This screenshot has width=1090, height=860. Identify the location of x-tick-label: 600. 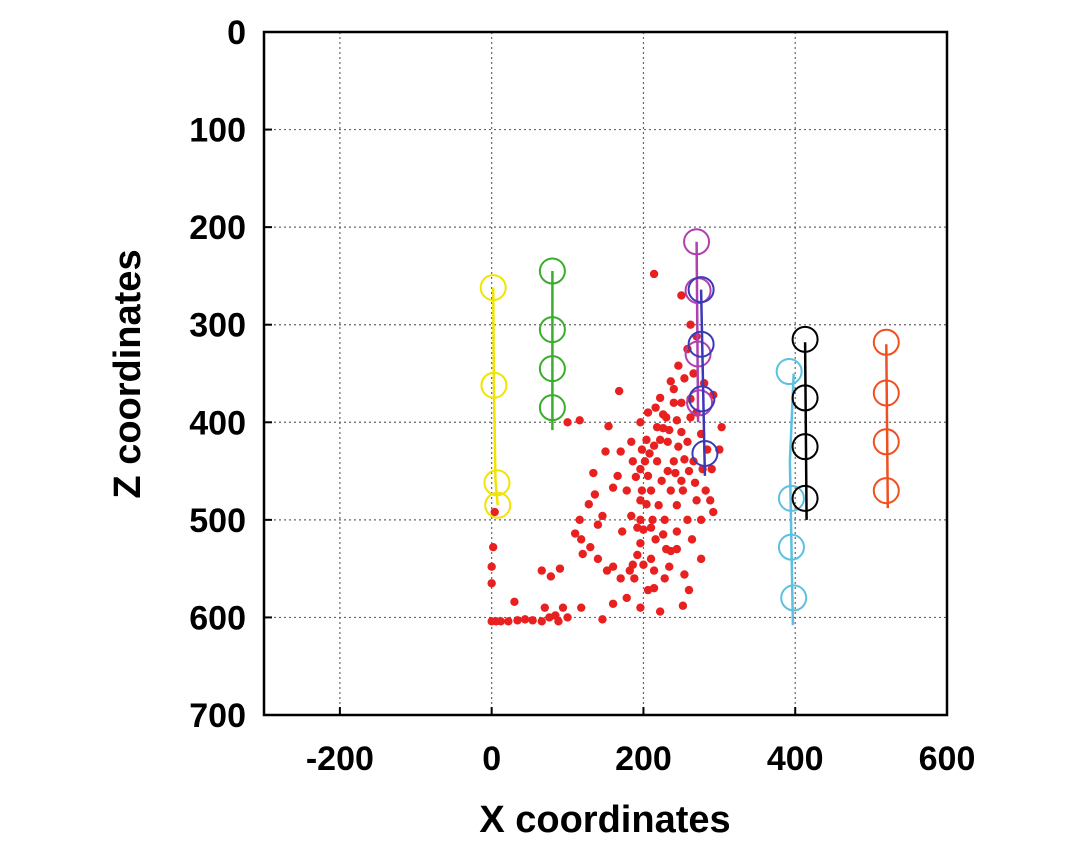
(947, 759).